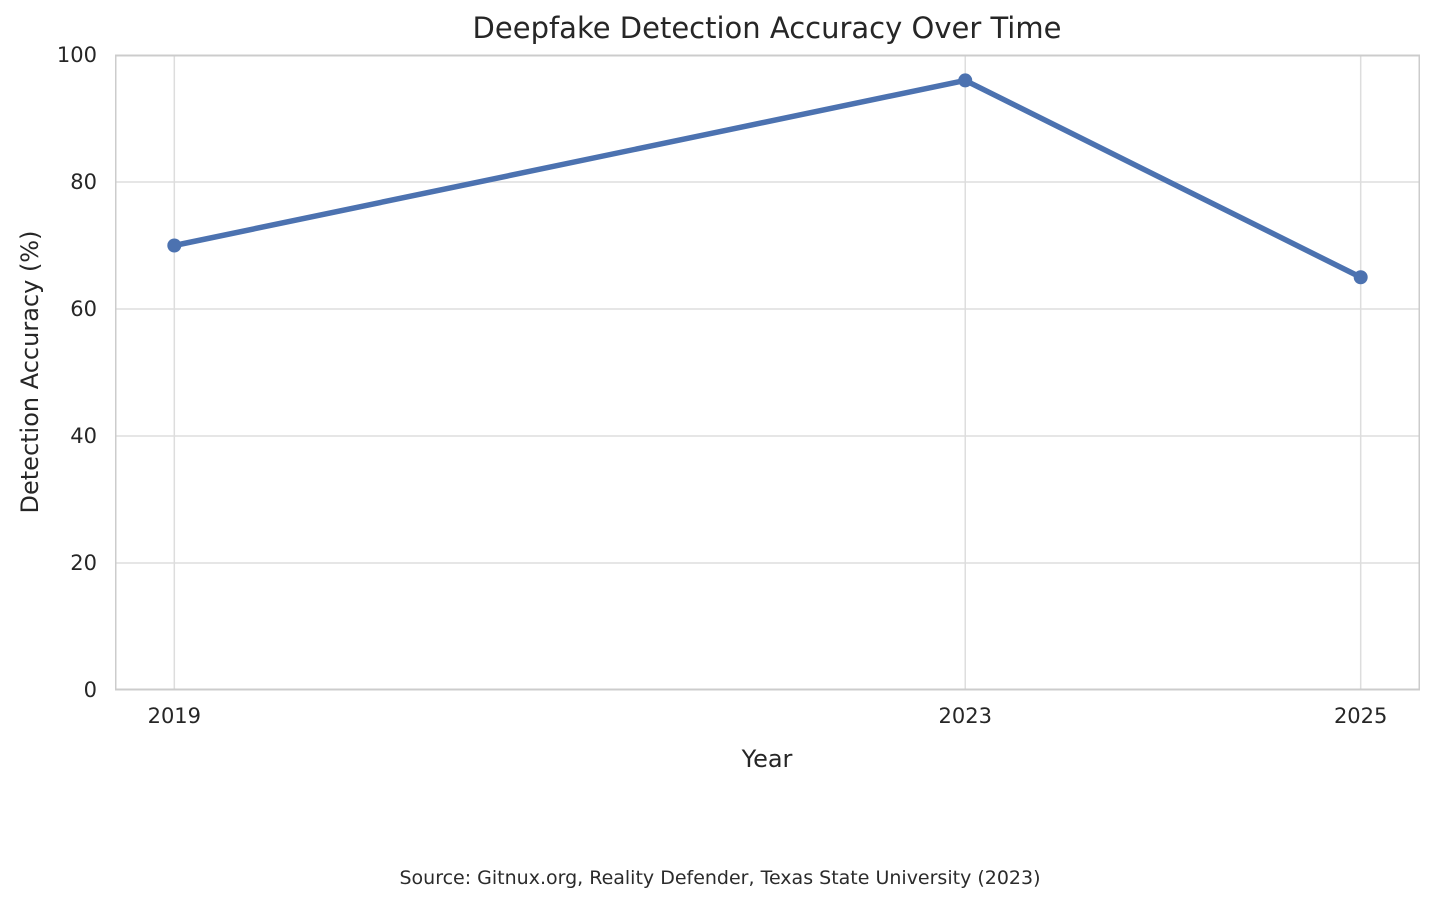 Image resolution: width=1440 pixels, height=905 pixels. Describe the element at coordinates (83, 182) in the screenshot. I see `y-tick-label: 80` at that location.